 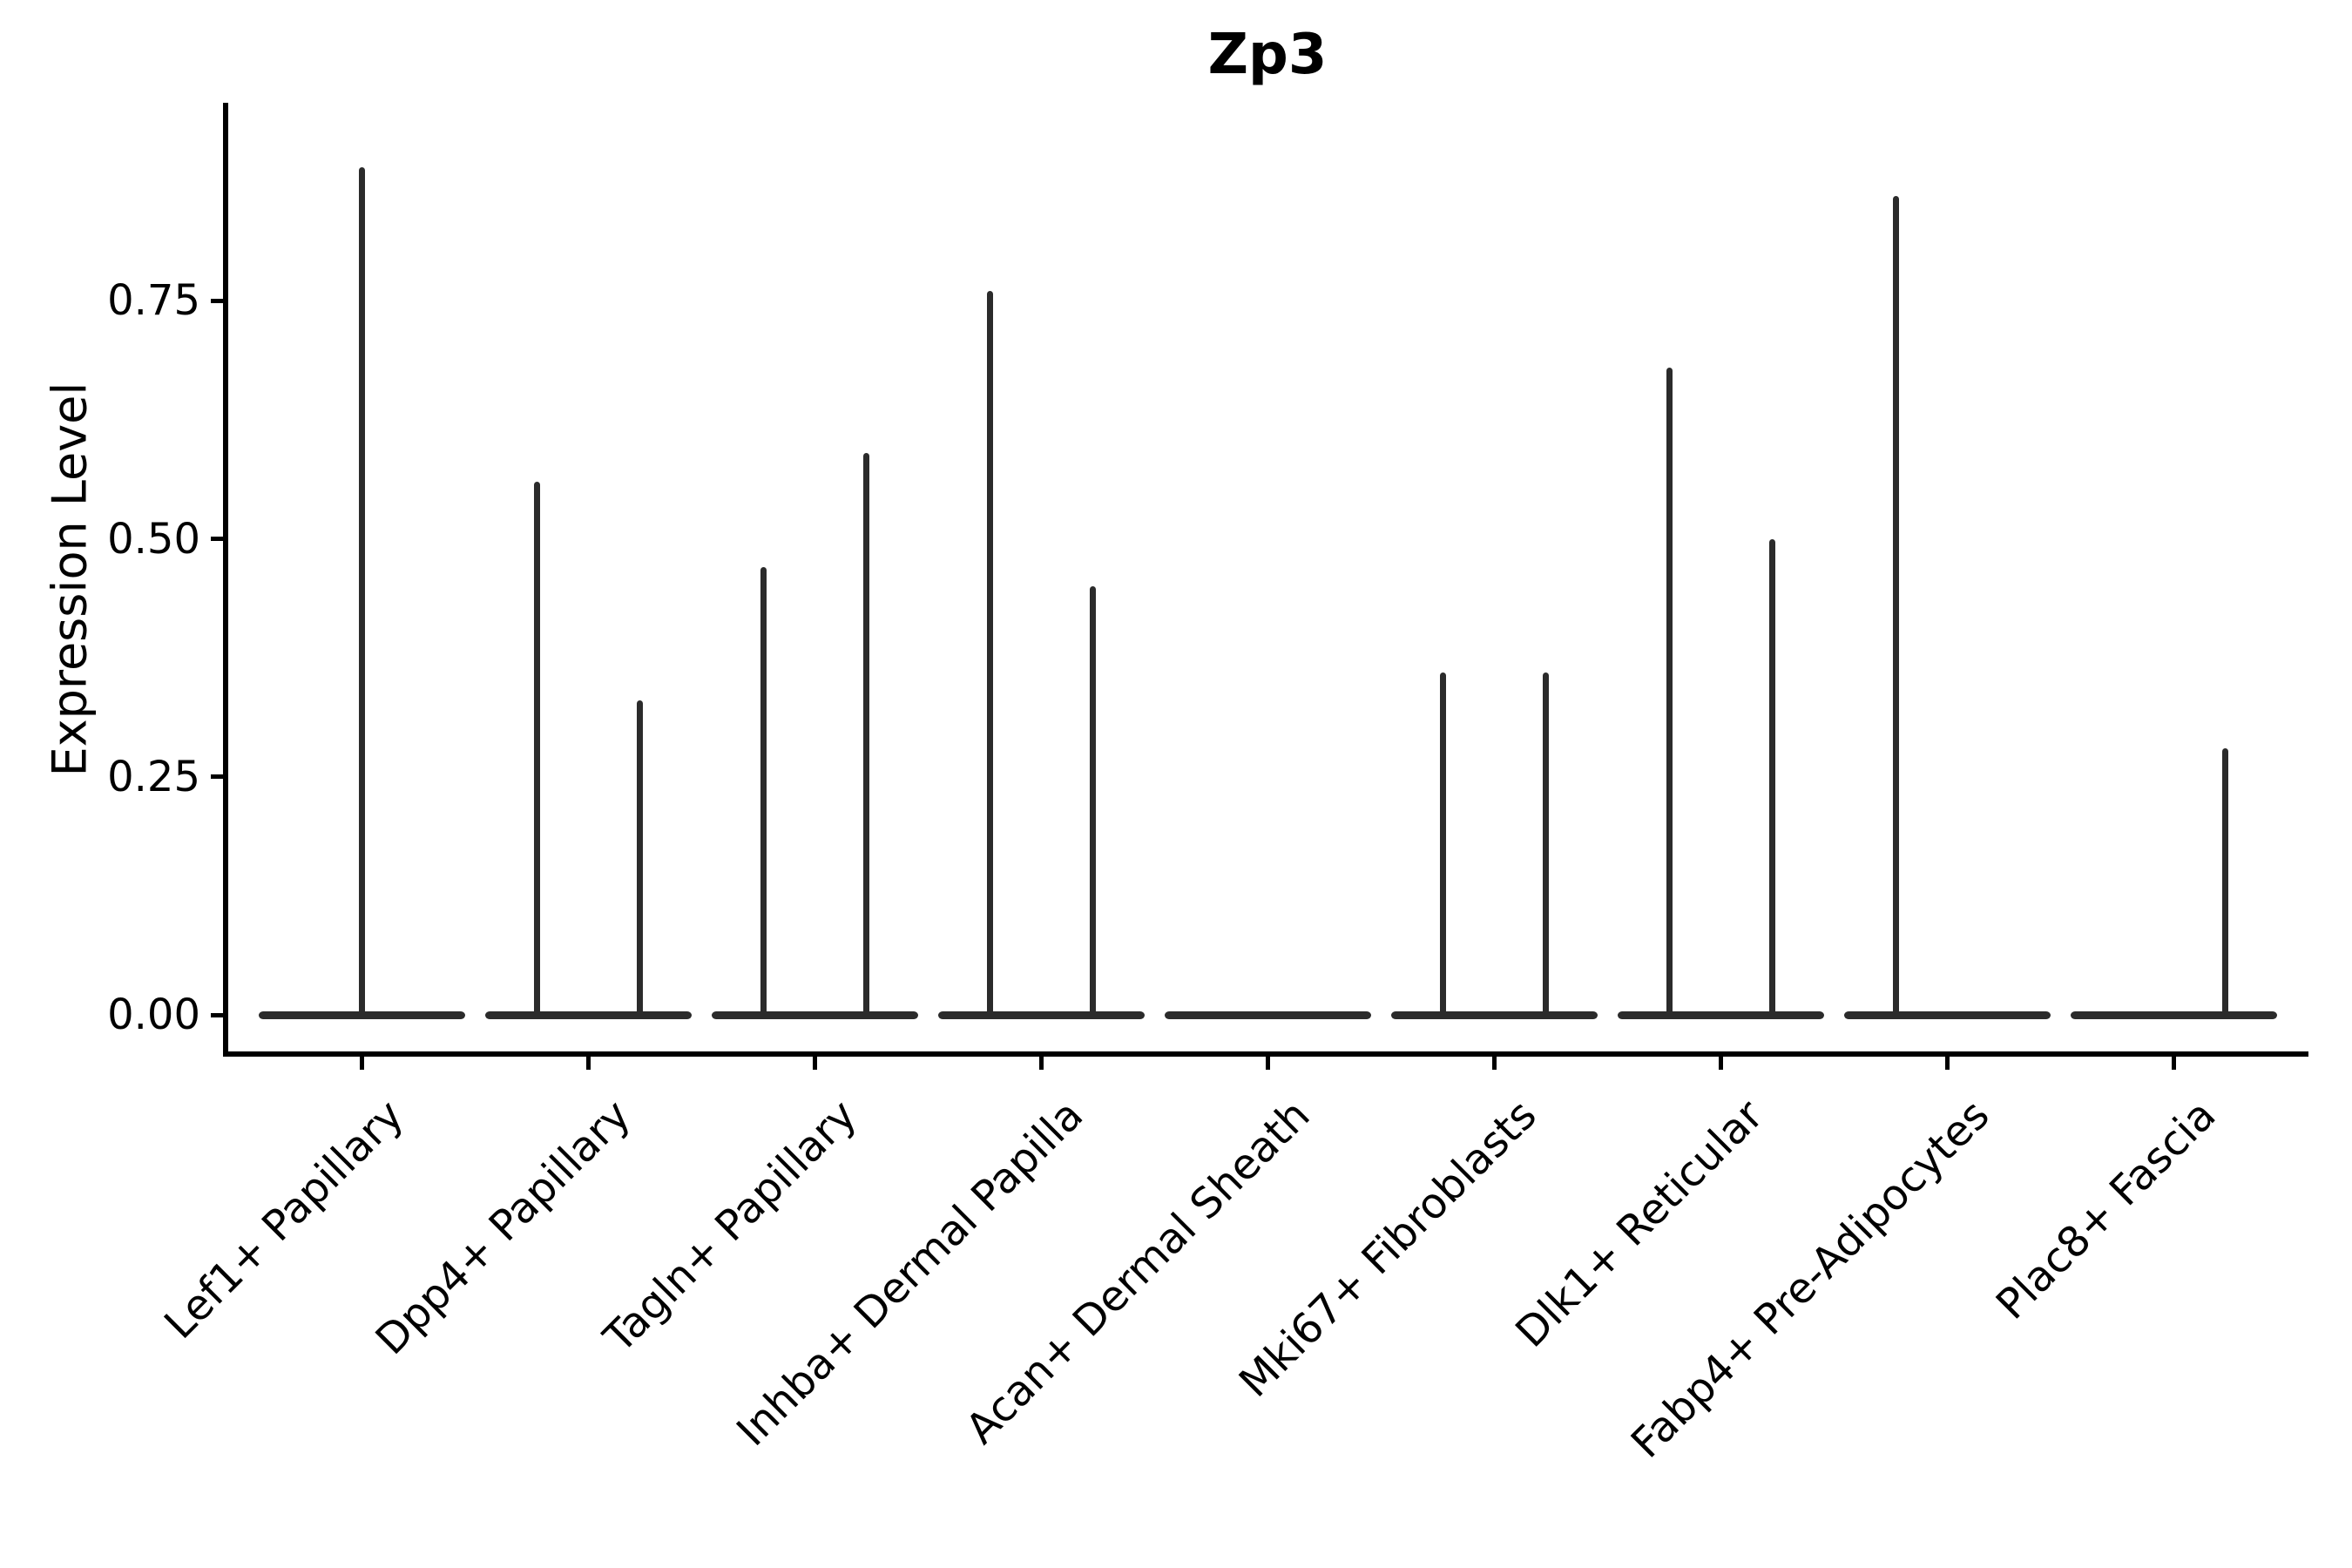 I want to click on plot-title: Zp3, so click(x=1267, y=55).